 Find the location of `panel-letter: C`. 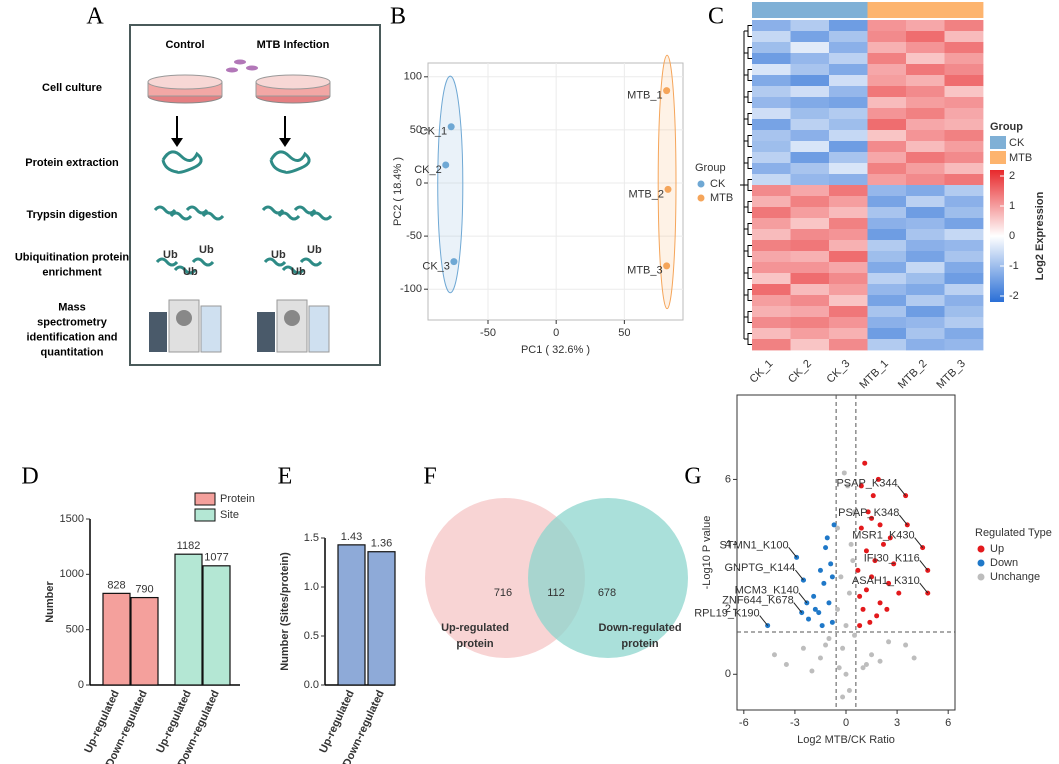

panel-letter: C is located at coordinates (716, 17).